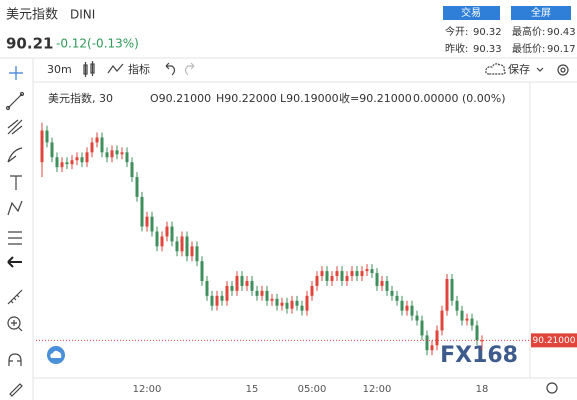  Describe the element at coordinates (82, 15) in the screenshot. I see `symbol-code: DINI` at that location.